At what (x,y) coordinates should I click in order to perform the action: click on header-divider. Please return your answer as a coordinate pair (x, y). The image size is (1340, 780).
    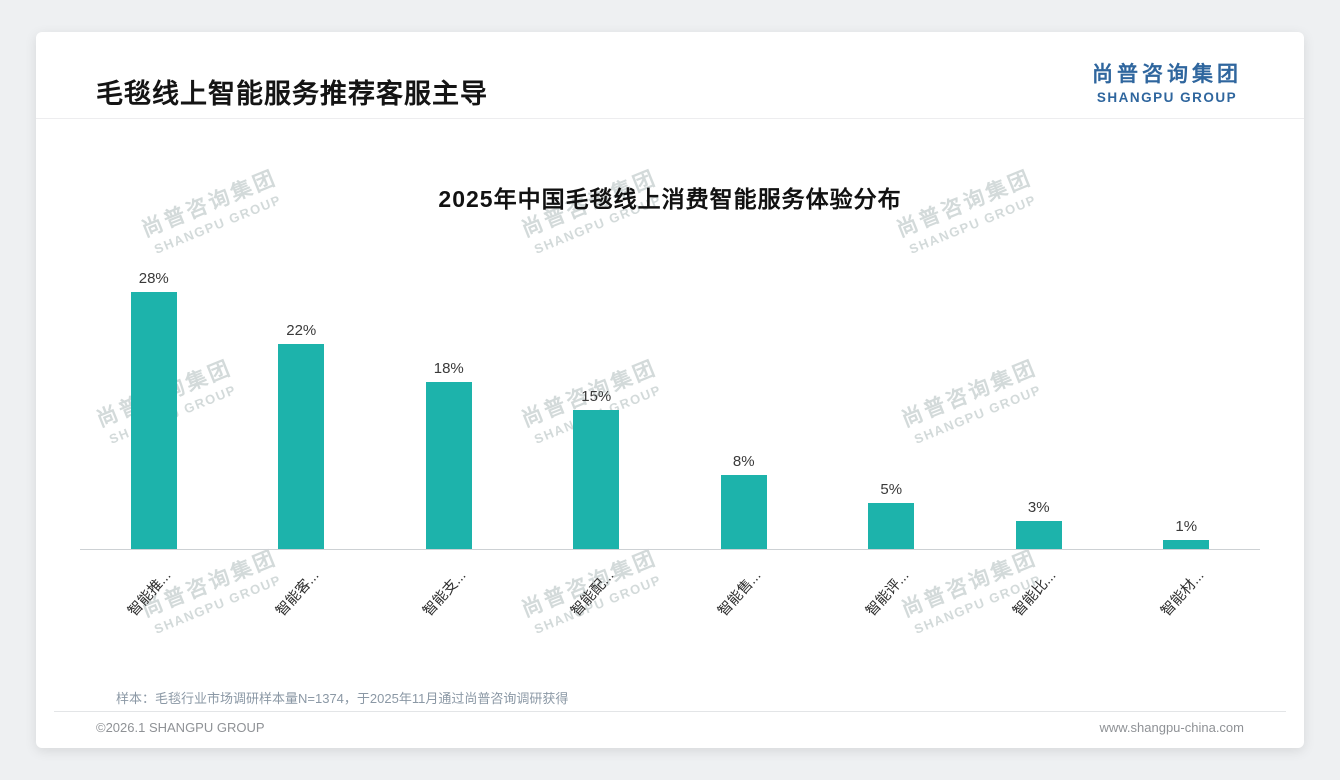
    Looking at the image, I should click on (670, 118).